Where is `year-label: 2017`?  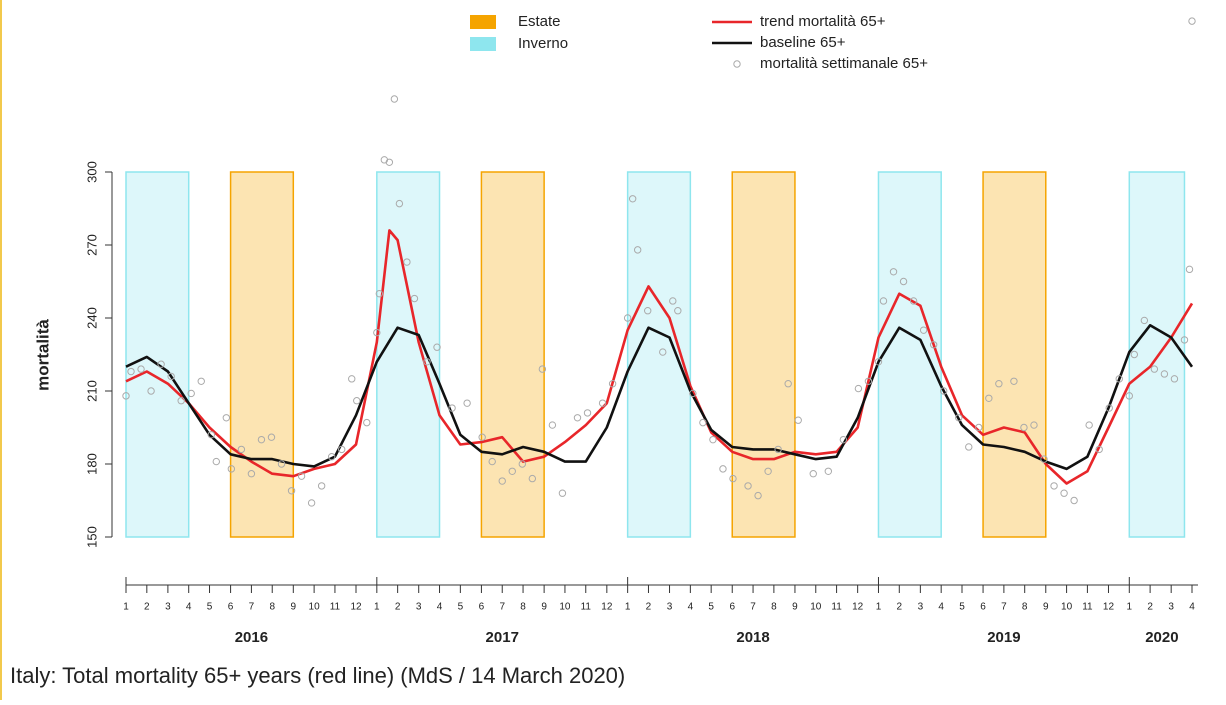 year-label: 2017 is located at coordinates (502, 637).